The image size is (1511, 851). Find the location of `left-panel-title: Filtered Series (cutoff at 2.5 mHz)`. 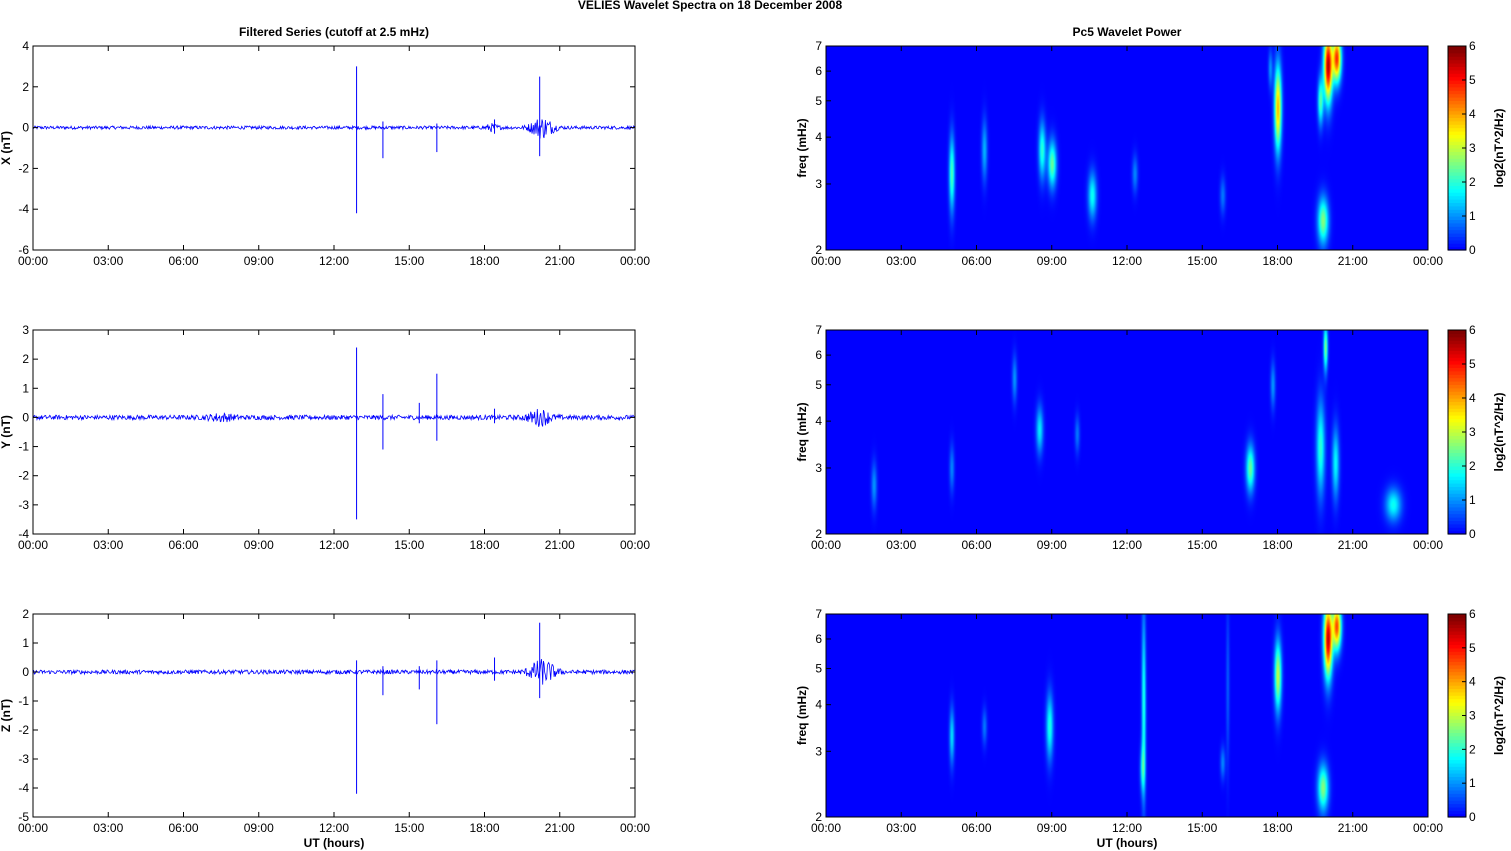

left-panel-title: Filtered Series (cutoff at 2.5 mHz) is located at coordinates (334, 32).